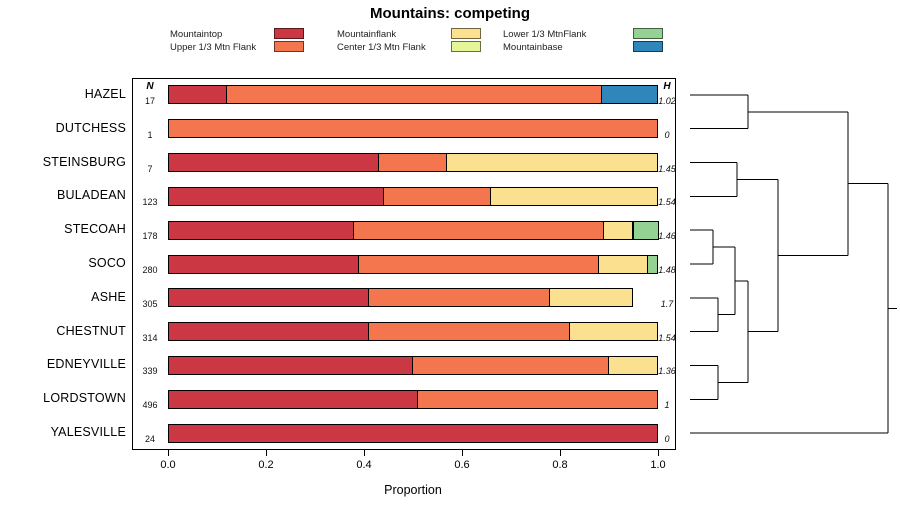 The height and width of the screenshot is (520, 900). I want to click on legend-group: Mountaintop Upper 1/3 Mtn Flank, so click(237, 41).